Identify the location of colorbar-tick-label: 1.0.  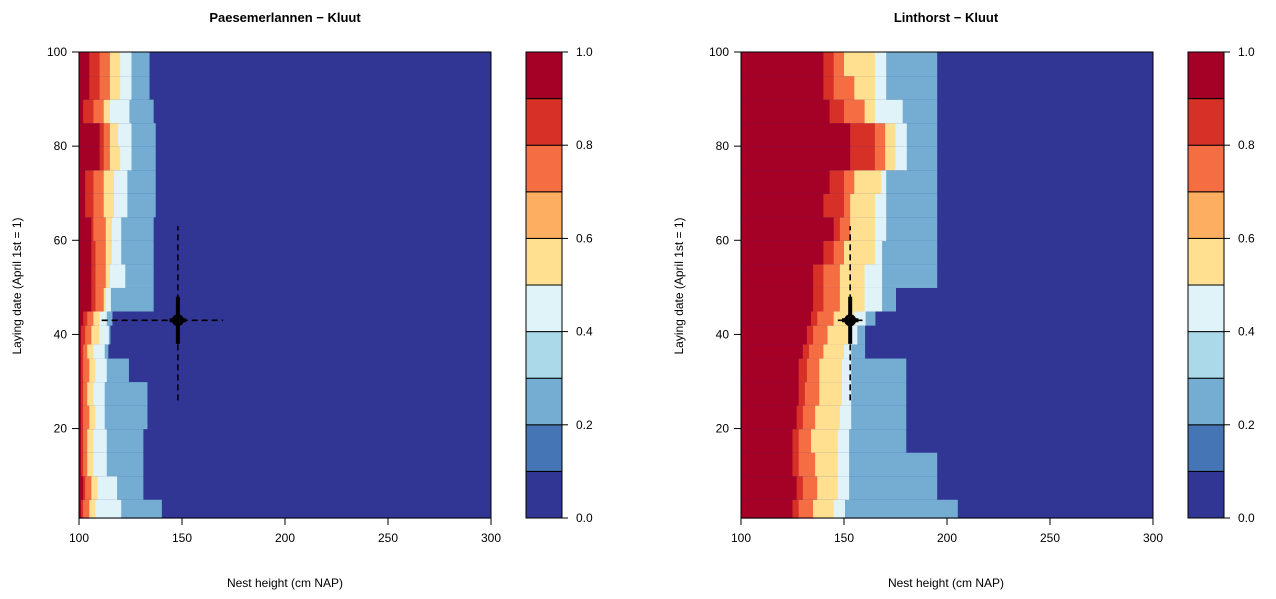
(584, 52).